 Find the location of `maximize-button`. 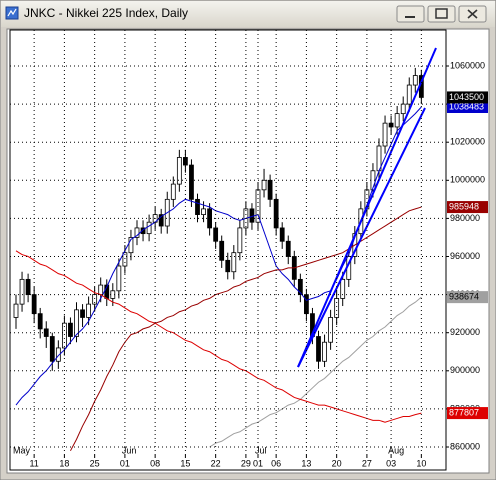

maximize-button is located at coordinates (441, 14).